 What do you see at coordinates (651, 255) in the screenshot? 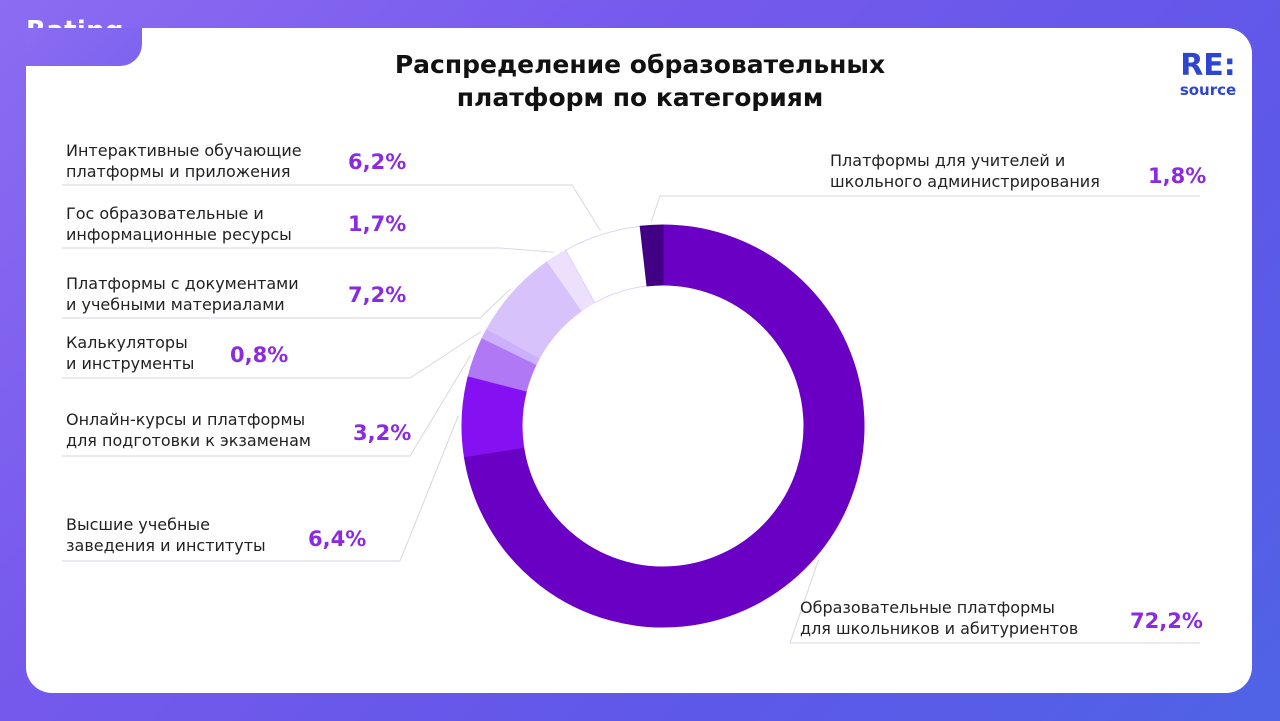
I see `donut-slice-teachers` at bounding box center [651, 255].